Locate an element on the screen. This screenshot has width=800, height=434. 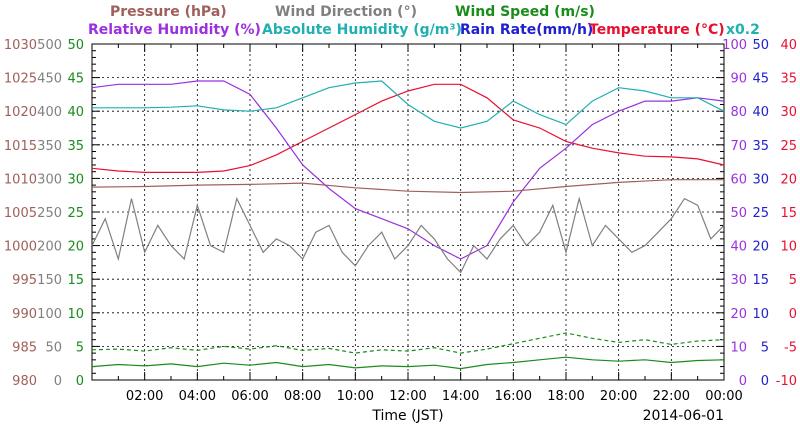
y-tick-label-rh: 10 is located at coordinates (738, 347).